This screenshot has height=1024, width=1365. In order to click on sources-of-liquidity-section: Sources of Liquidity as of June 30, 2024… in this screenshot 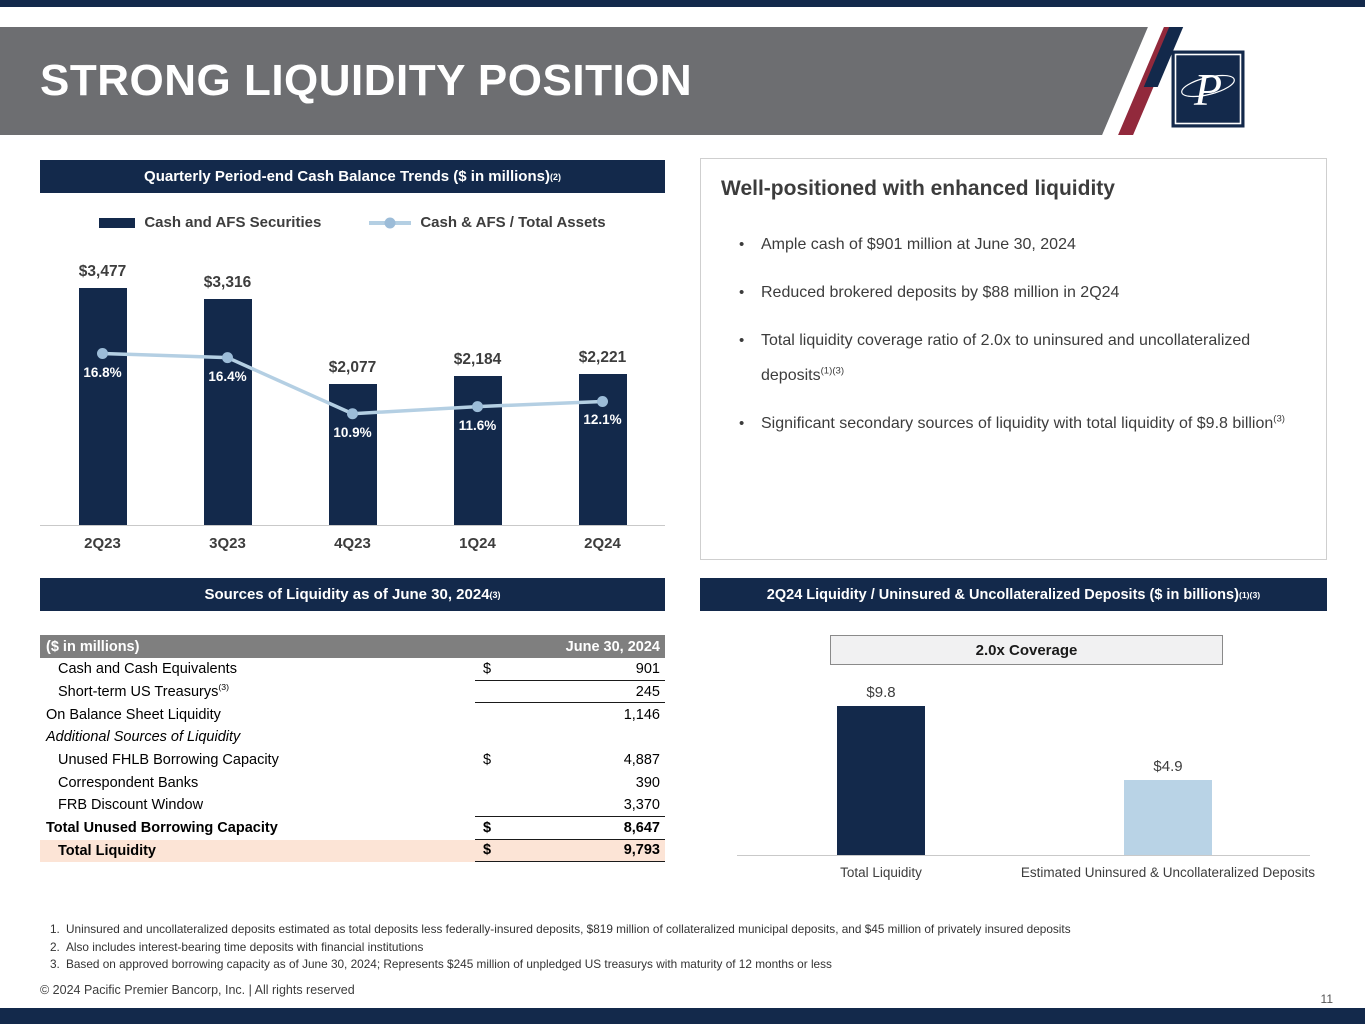, I will do `click(352, 720)`.